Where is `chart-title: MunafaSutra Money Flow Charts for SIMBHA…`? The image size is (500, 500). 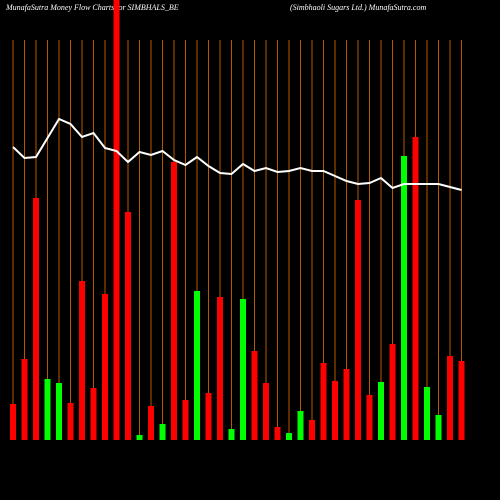
chart-title: MunafaSutra Money Flow Charts for SIMBHA… is located at coordinates (92, 7).